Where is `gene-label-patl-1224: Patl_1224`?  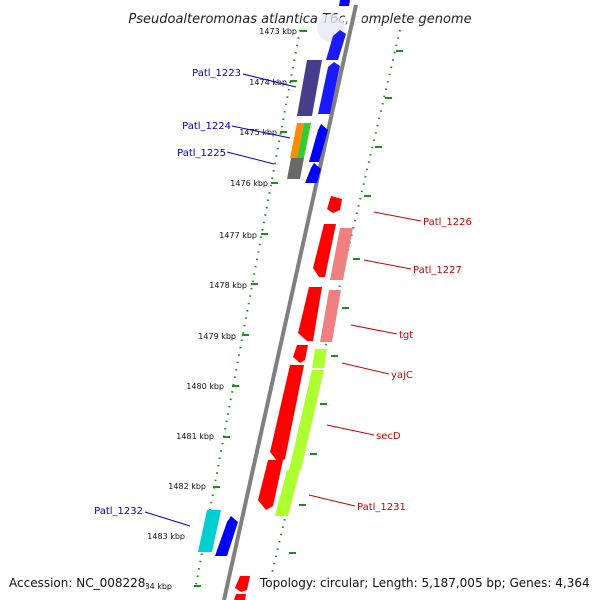
gene-label-patl-1224: Patl_1224 is located at coordinates (206, 126).